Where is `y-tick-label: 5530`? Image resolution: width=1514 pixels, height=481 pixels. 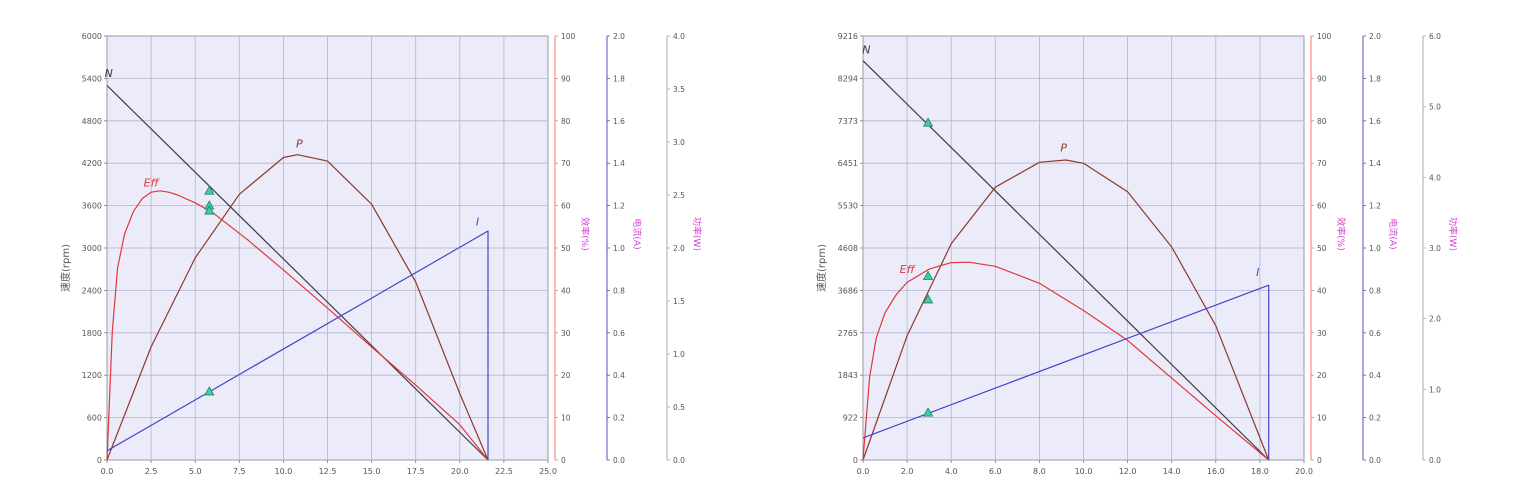
y-tick-label: 5530 is located at coordinates (848, 206).